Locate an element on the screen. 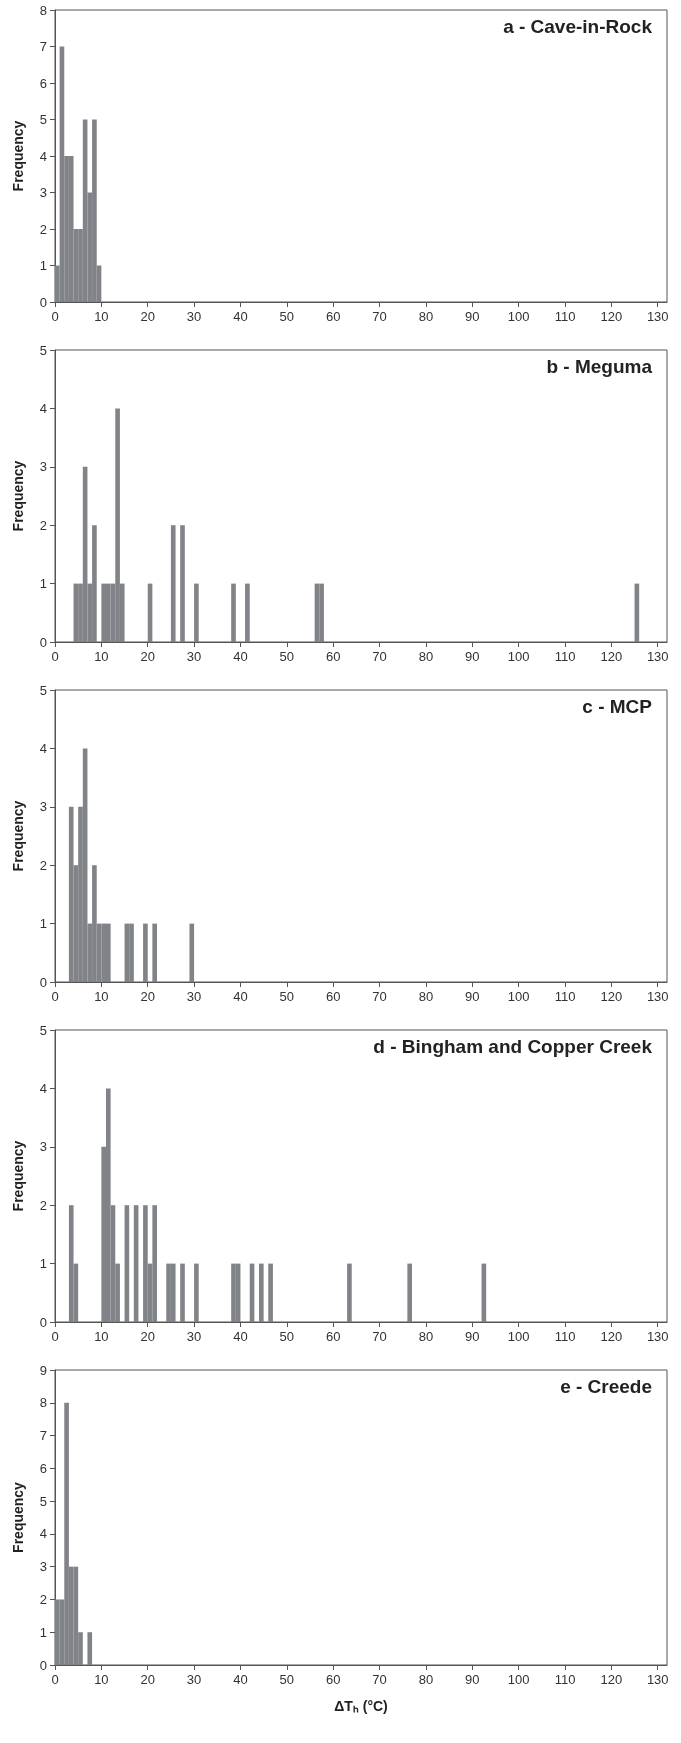 This screenshot has height=1743, width=681. chart-title: e - Creede is located at coordinates (606, 1386).